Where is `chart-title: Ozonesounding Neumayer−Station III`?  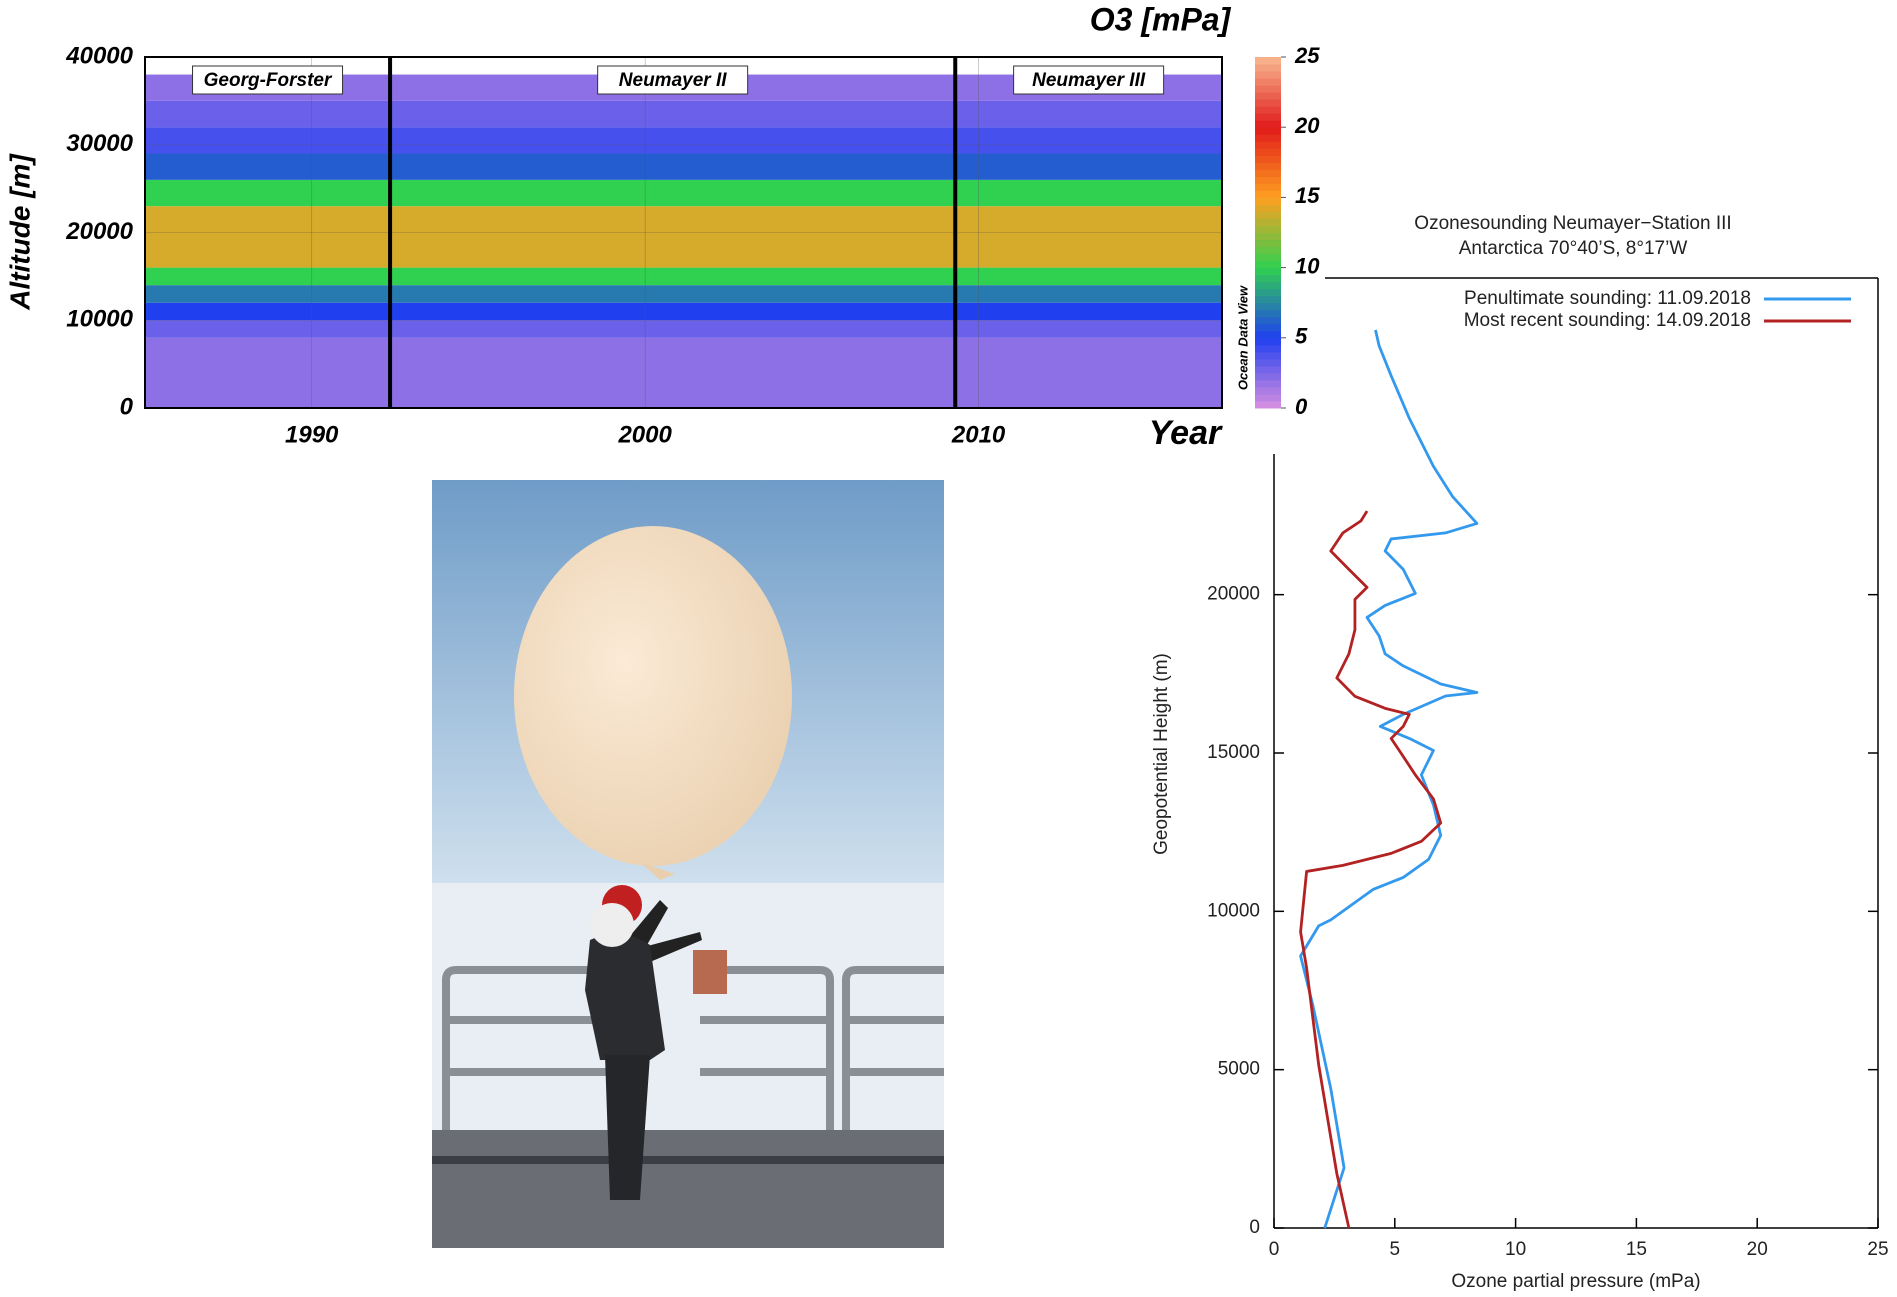
chart-title: Ozonesounding Neumayer−Station III is located at coordinates (1572, 223).